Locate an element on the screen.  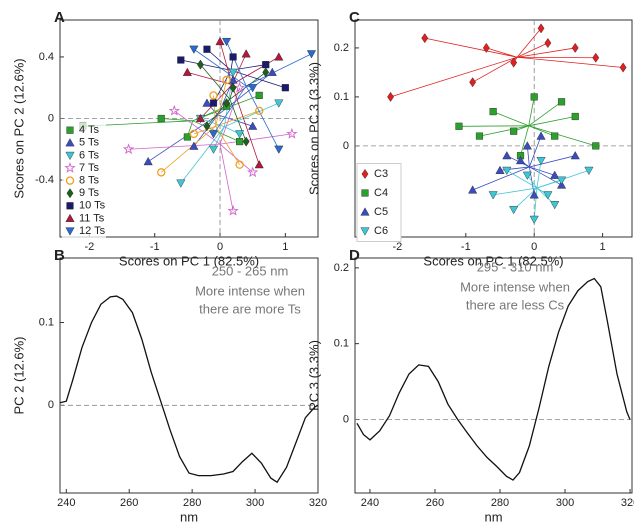
x-axis-label: nm is located at coordinates (493, 516).